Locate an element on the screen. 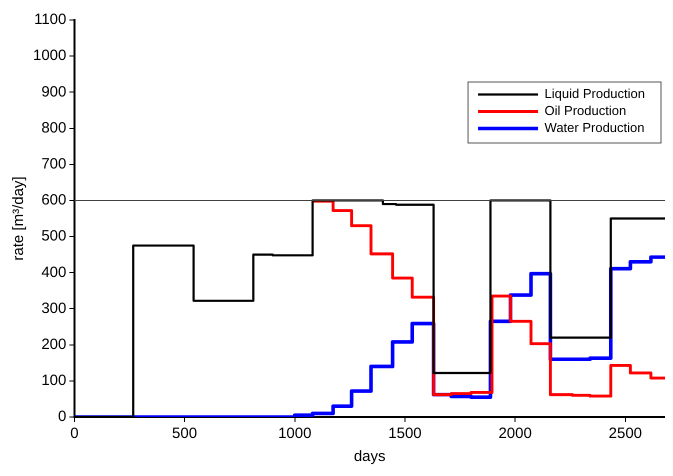 The image size is (673, 476). x-tick-label: 1500 is located at coordinates (405, 433).